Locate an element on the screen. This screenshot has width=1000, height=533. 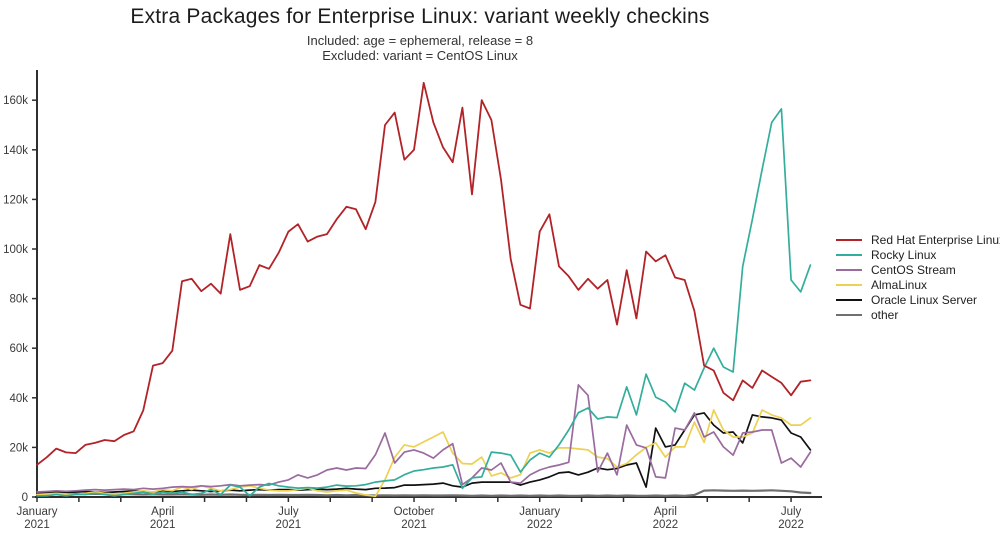
y-tick-label: 40k is located at coordinates (18, 399).